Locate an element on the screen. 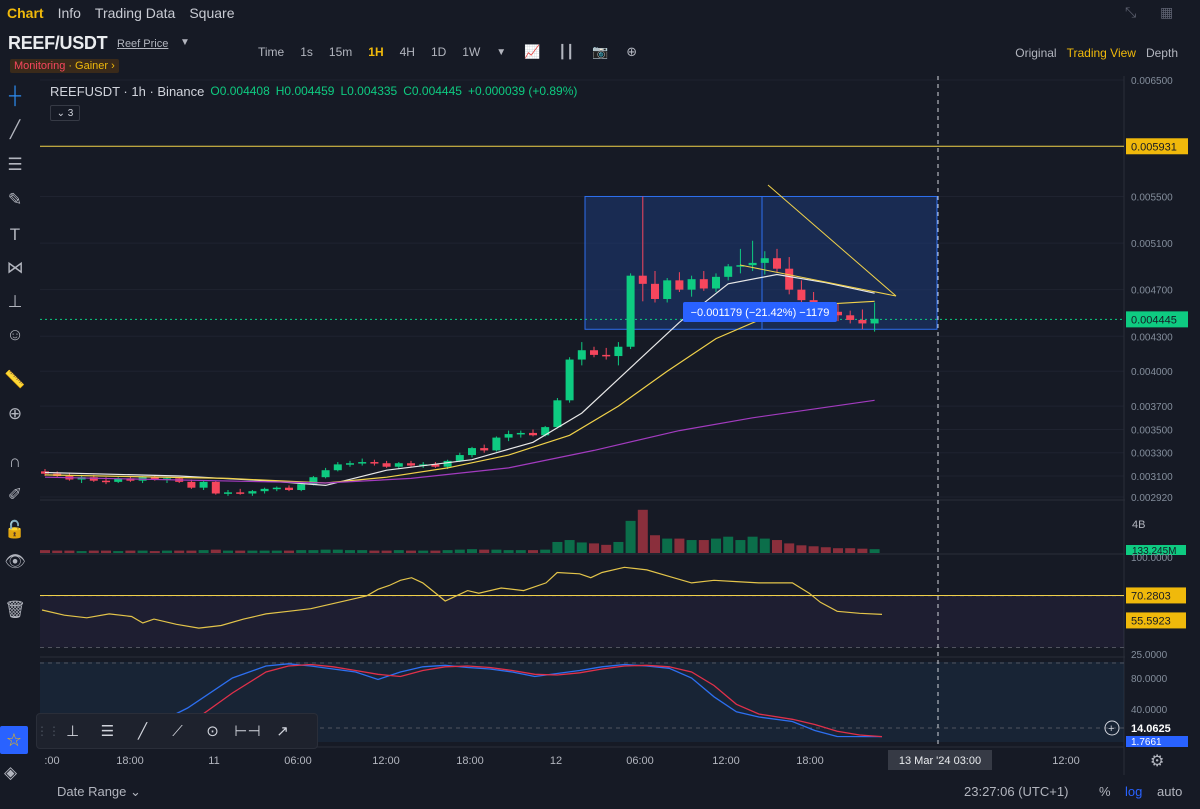 This screenshot has height=809, width=1200. tab-square: Square is located at coordinates (212, 13).